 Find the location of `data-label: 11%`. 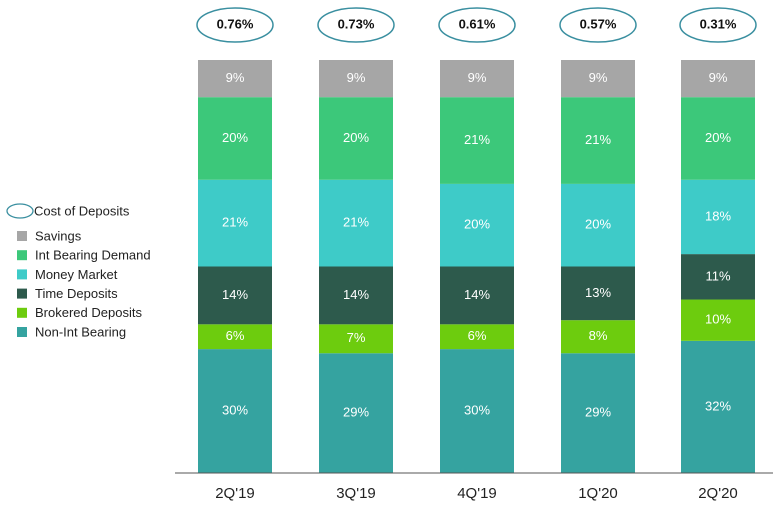

data-label: 11% is located at coordinates (717, 275).